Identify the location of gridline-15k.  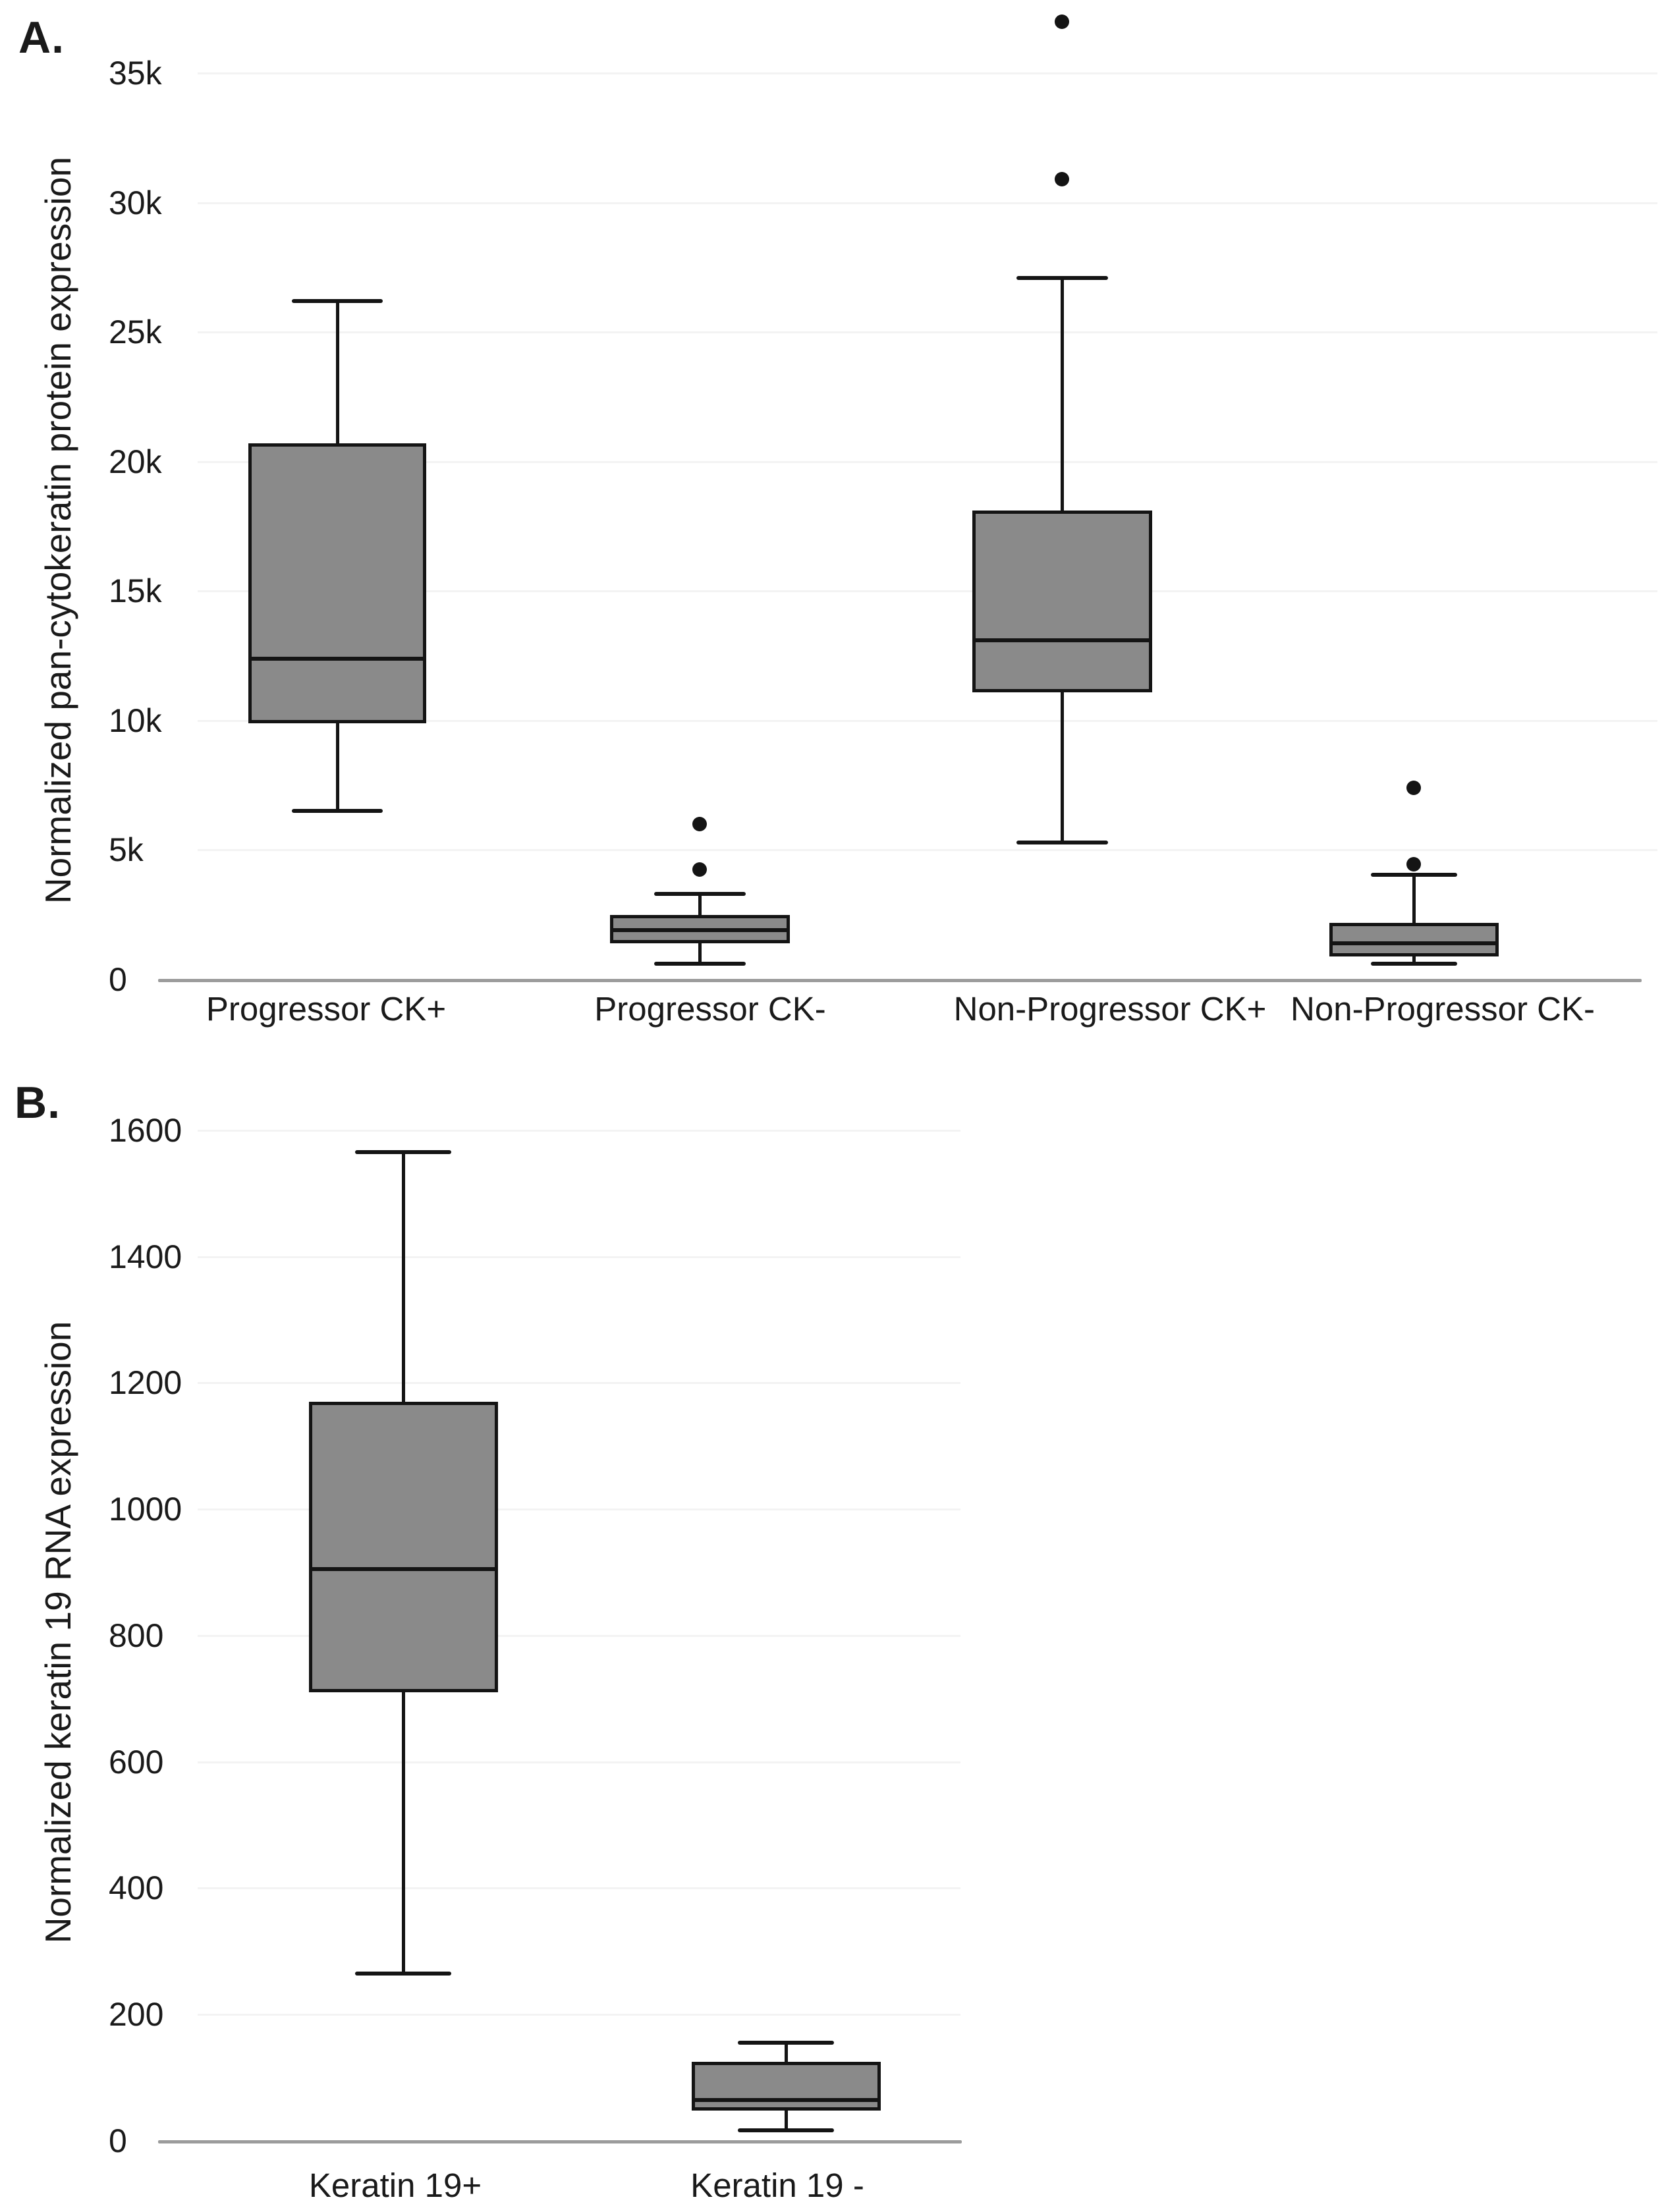
(927, 591).